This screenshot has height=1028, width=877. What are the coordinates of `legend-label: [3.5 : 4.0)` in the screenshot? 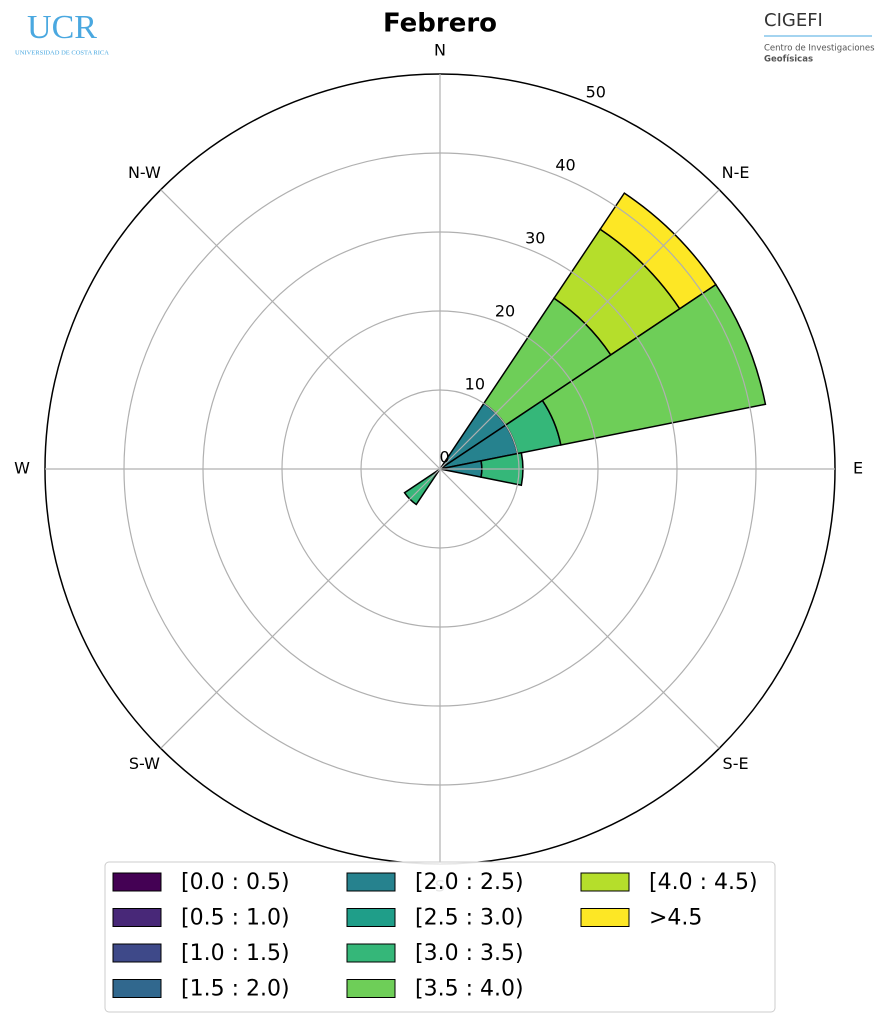 It's located at (469, 989).